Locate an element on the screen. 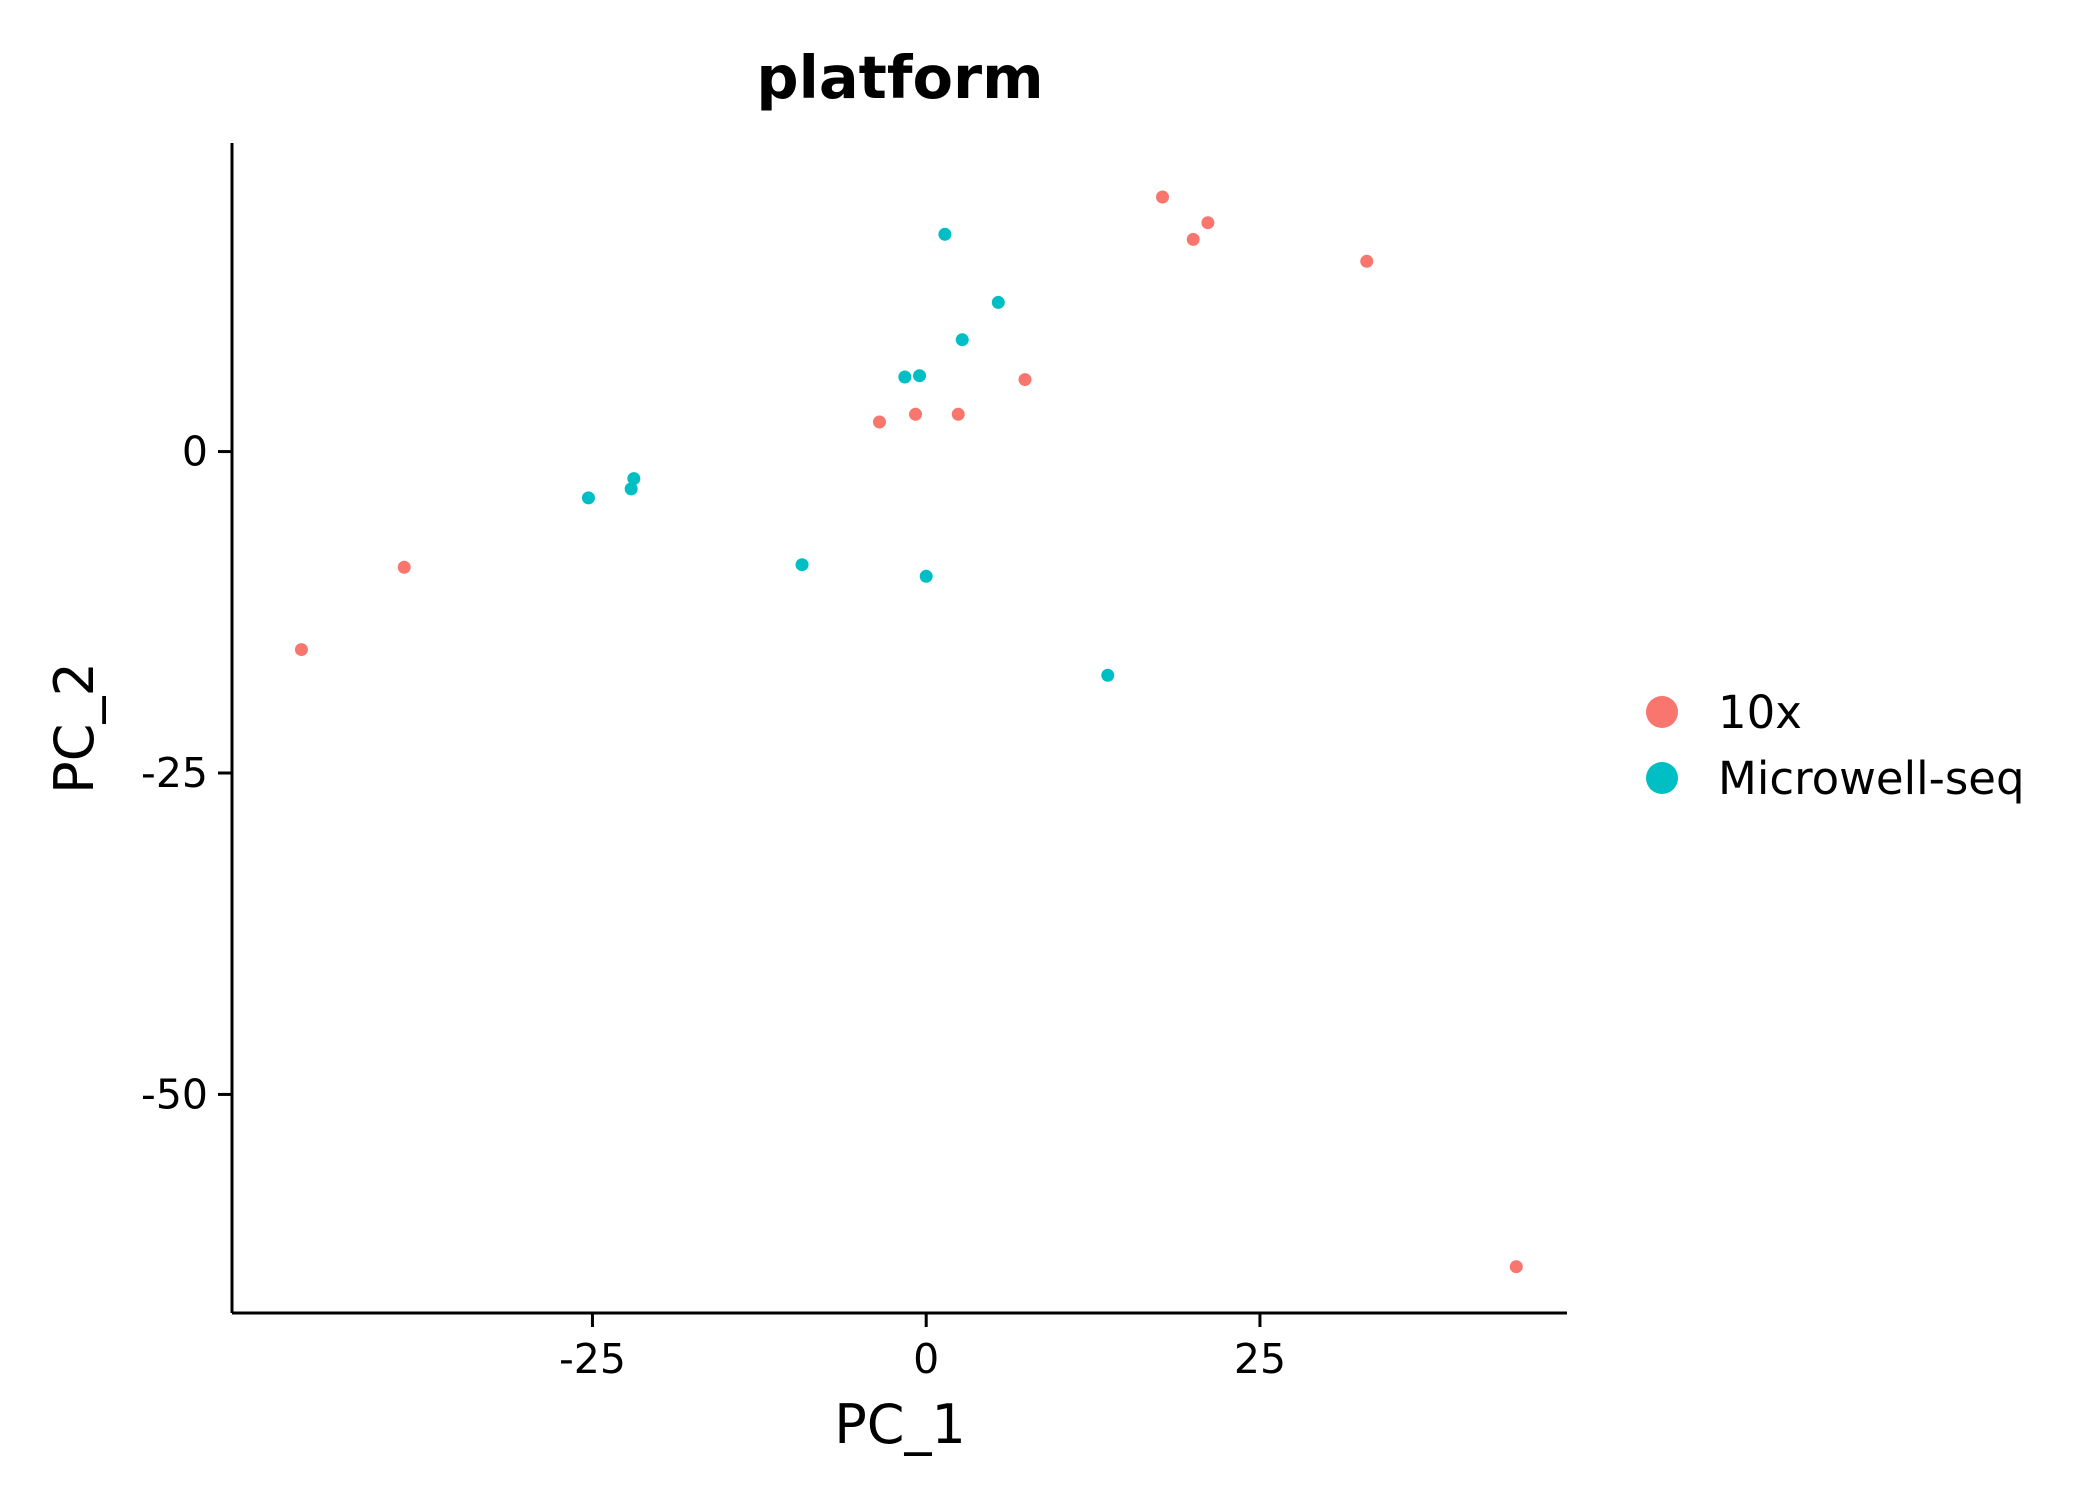 This screenshot has width=2100, height=1500. legend-label: 10x is located at coordinates (1760, 712).